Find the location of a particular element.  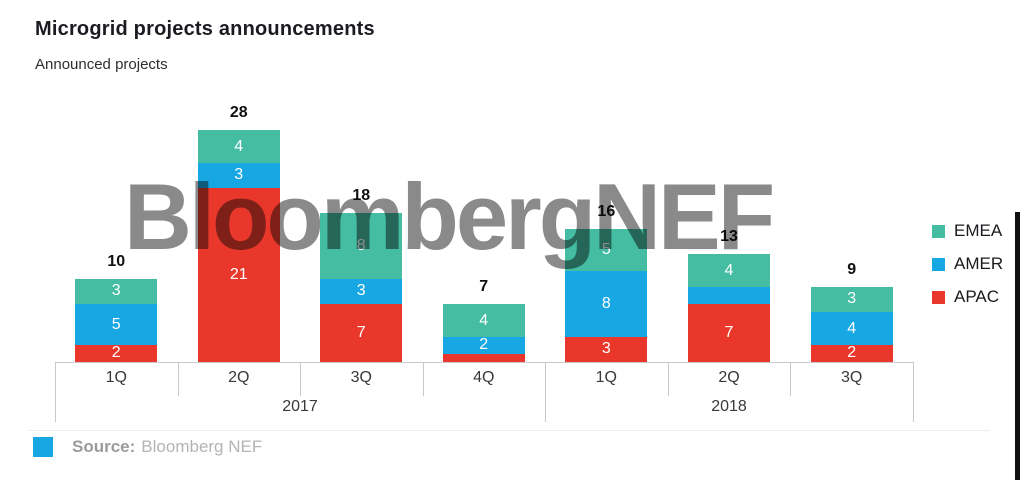

x-axis-quarter-label: 4Q is located at coordinates (484, 377).